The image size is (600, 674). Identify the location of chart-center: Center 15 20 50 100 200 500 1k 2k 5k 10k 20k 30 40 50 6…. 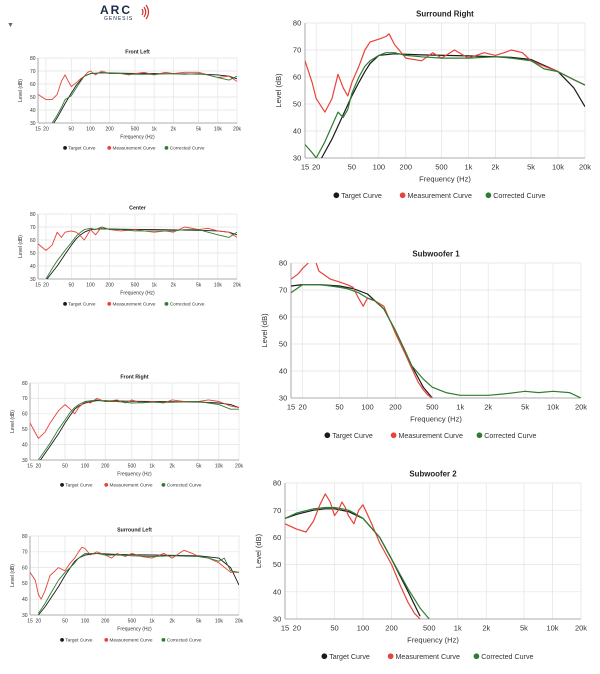
(130, 257).